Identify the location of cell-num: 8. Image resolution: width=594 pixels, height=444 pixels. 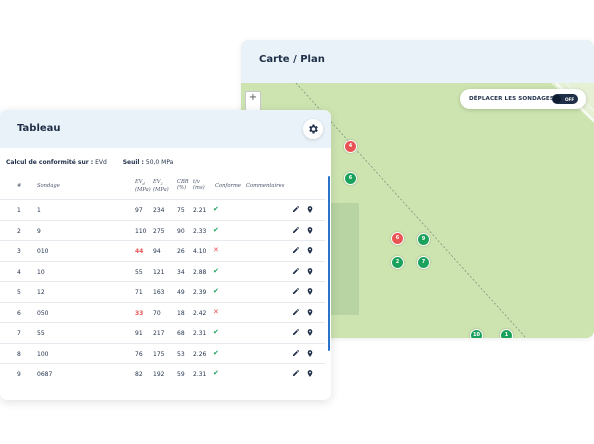
(19, 354).